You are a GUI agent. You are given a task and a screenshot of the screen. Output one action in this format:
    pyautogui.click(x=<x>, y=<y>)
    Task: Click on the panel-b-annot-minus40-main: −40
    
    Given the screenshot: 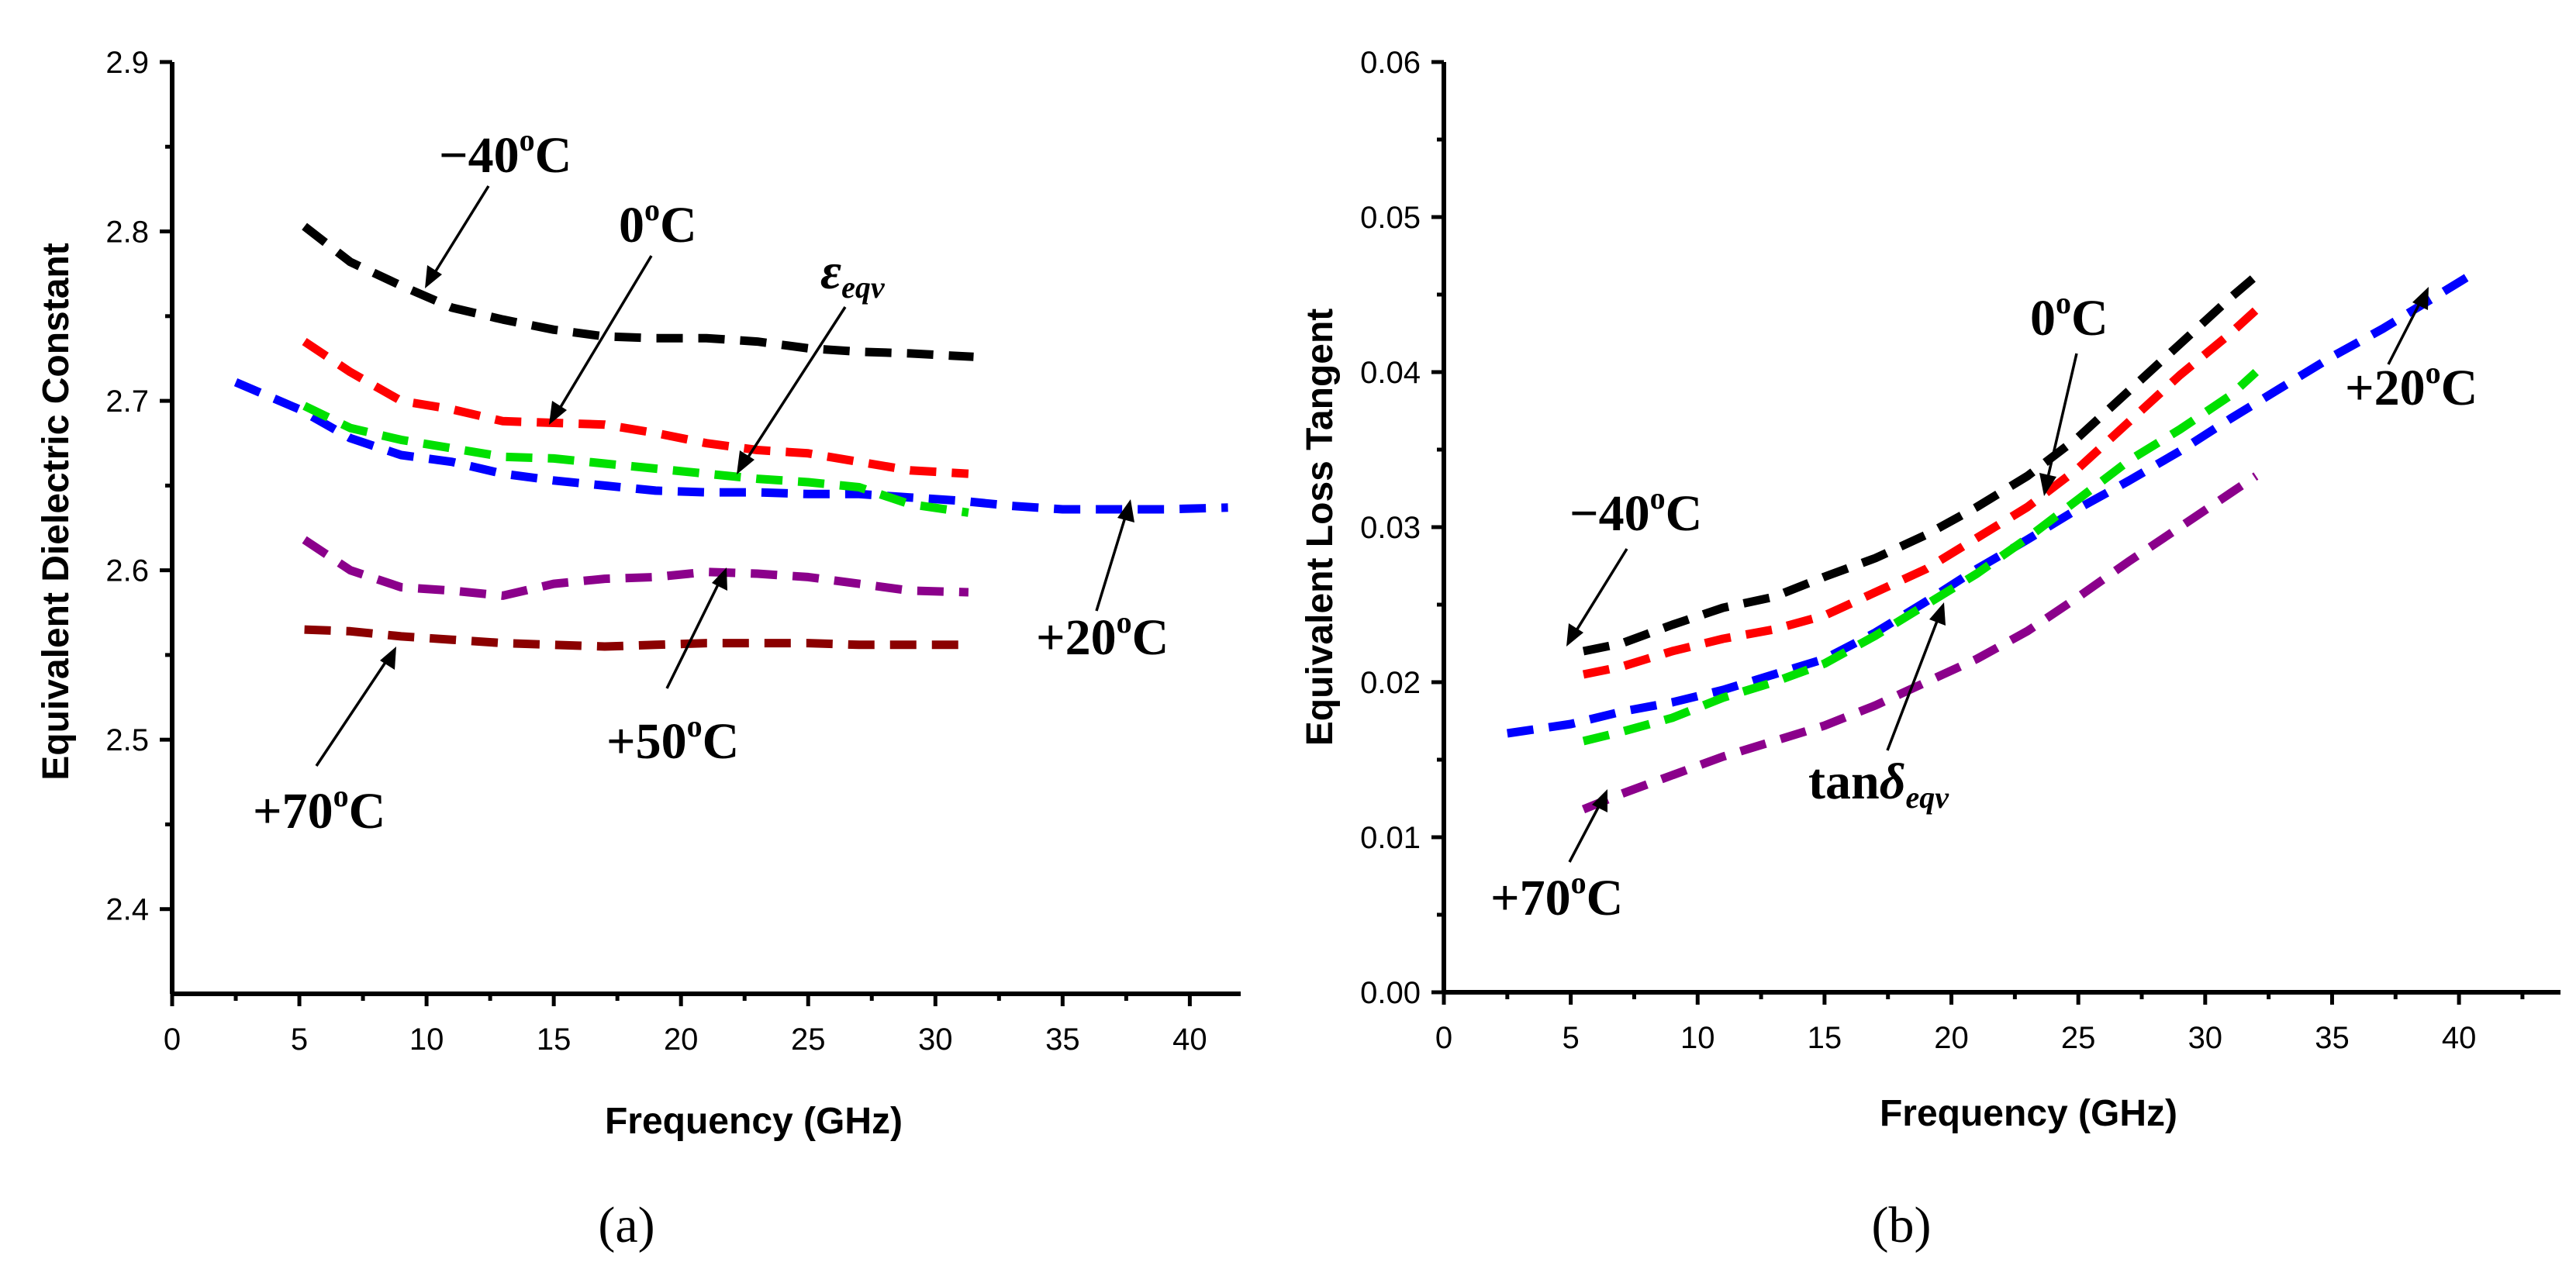 What is the action you would take?
    pyautogui.click(x=1609, y=513)
    